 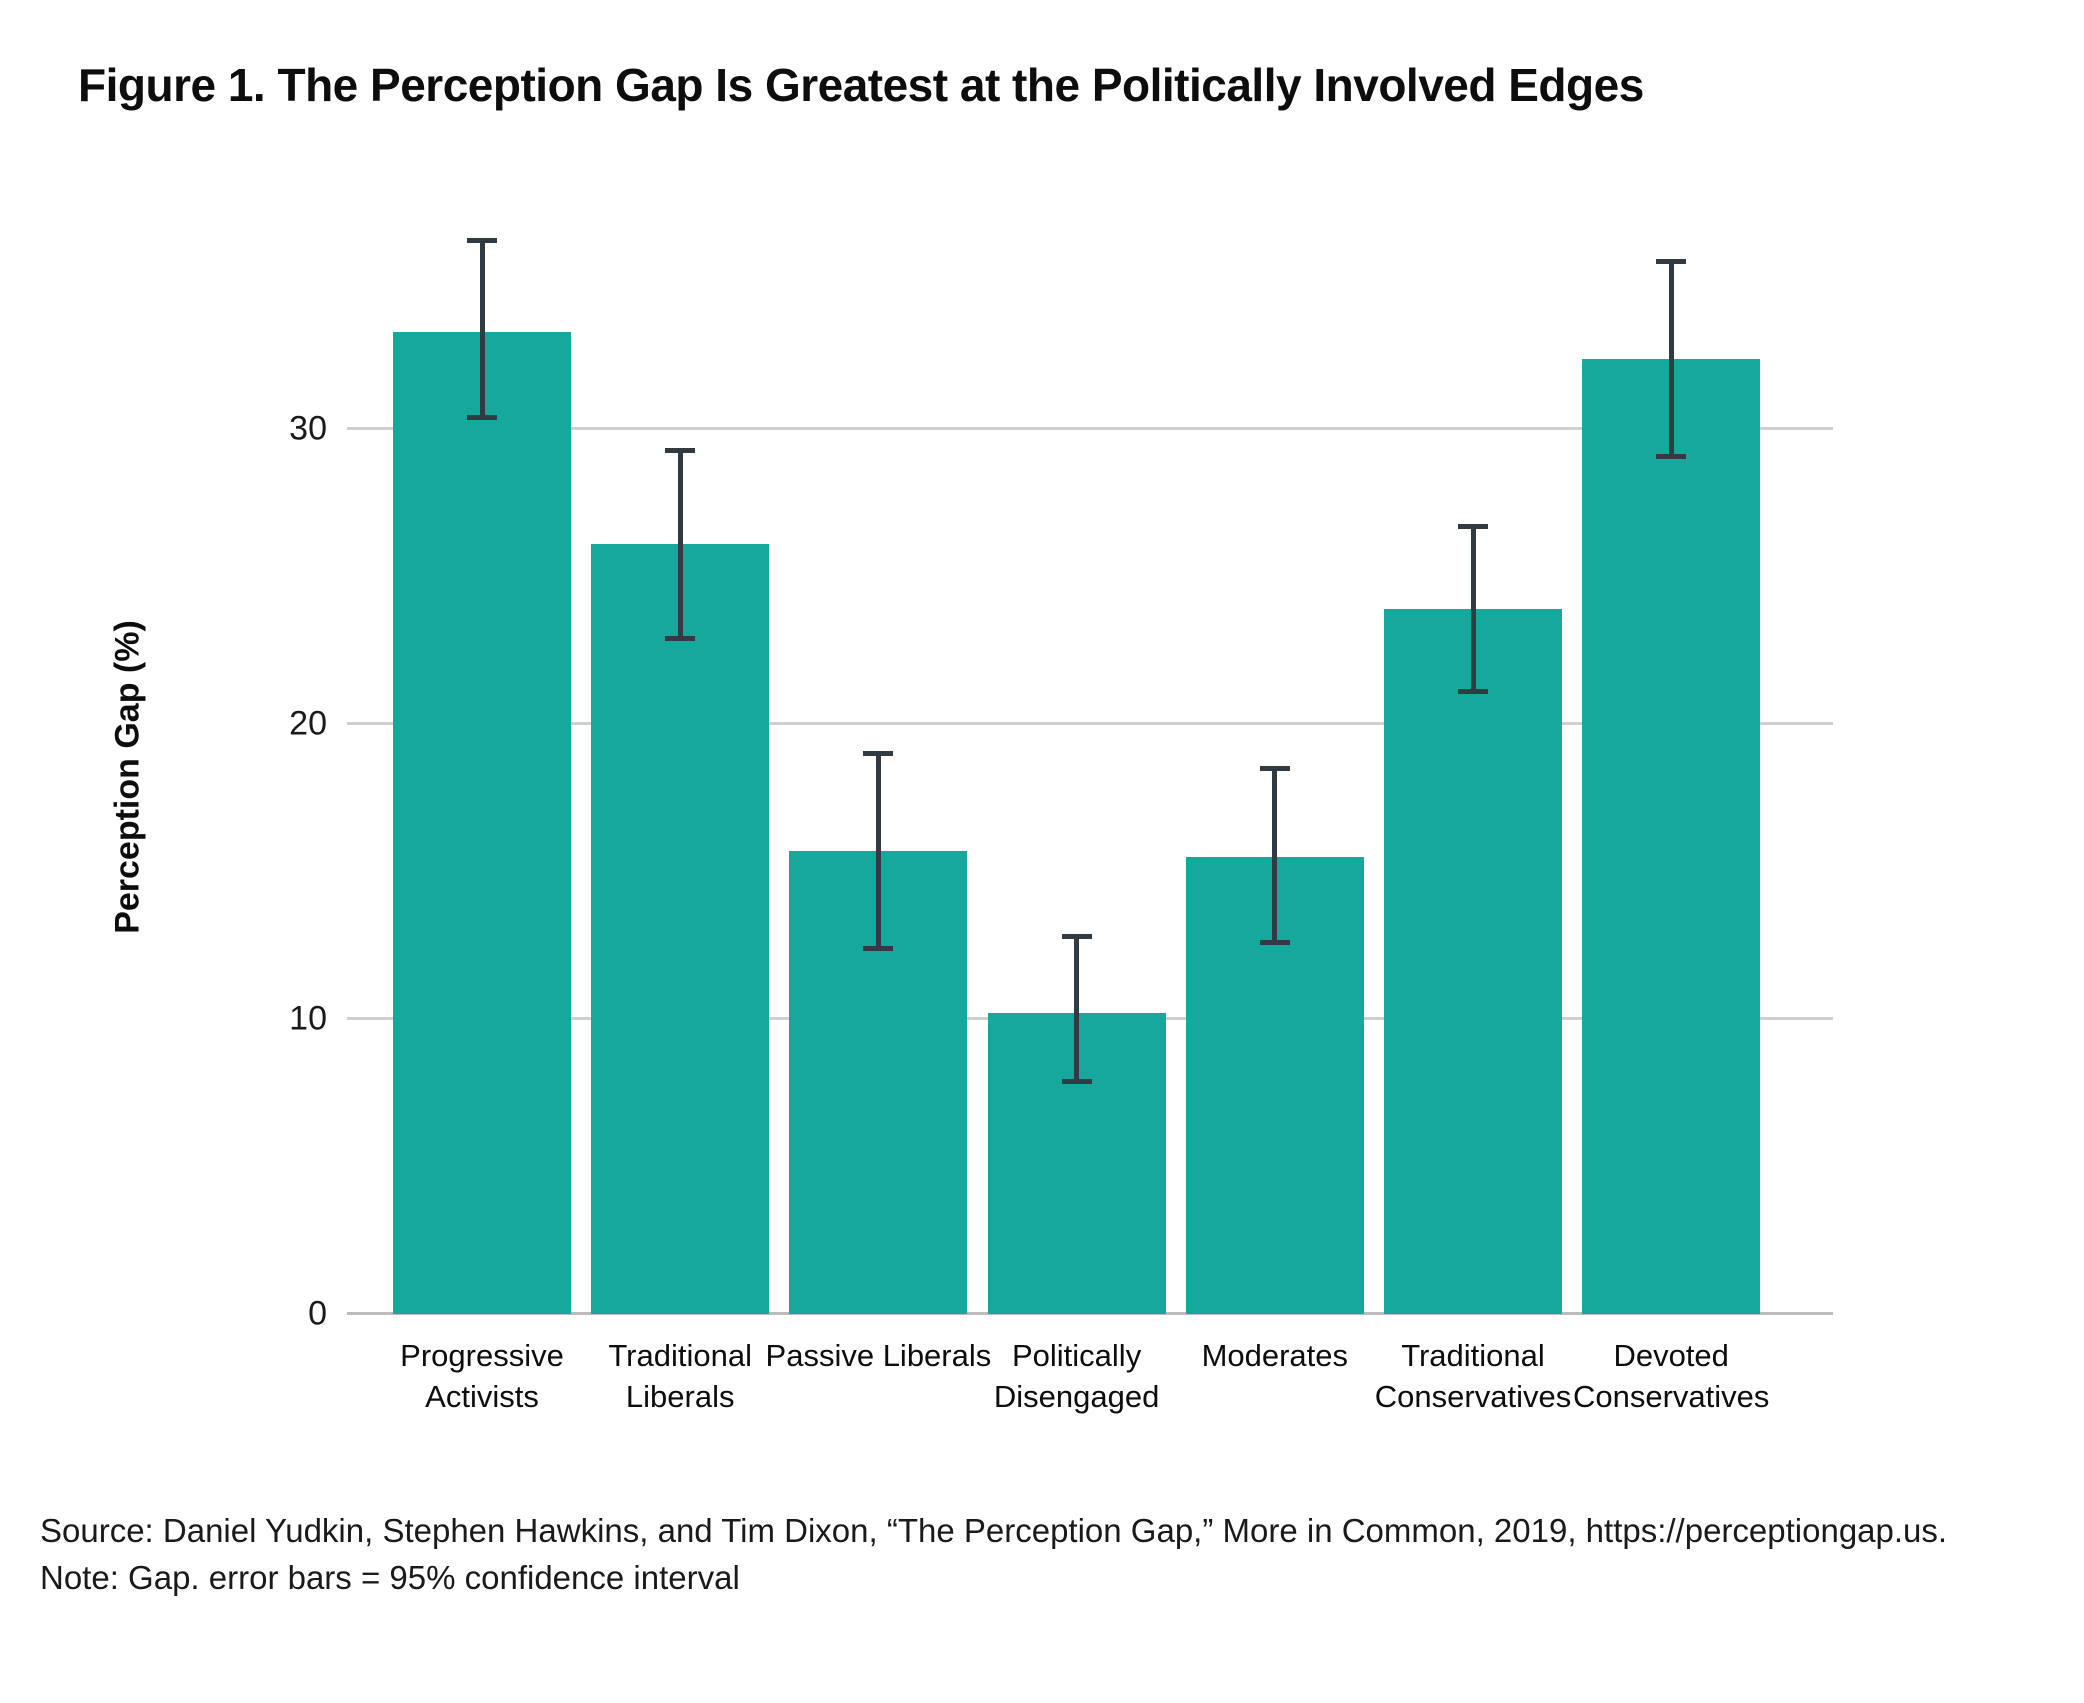 What do you see at coordinates (1275, 1355) in the screenshot?
I see `x-category-label-4: Moderates` at bounding box center [1275, 1355].